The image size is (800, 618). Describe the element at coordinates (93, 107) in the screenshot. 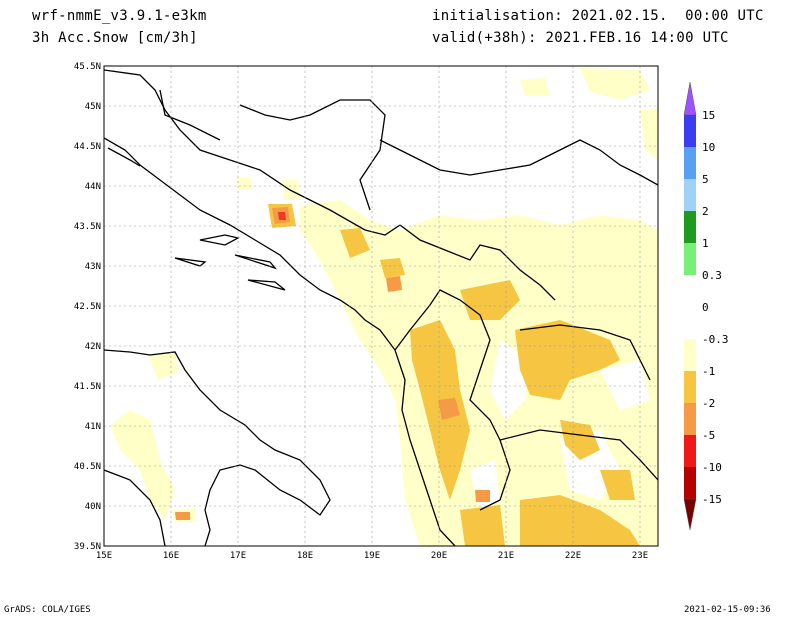

I see `lat-tick: 45N` at that location.